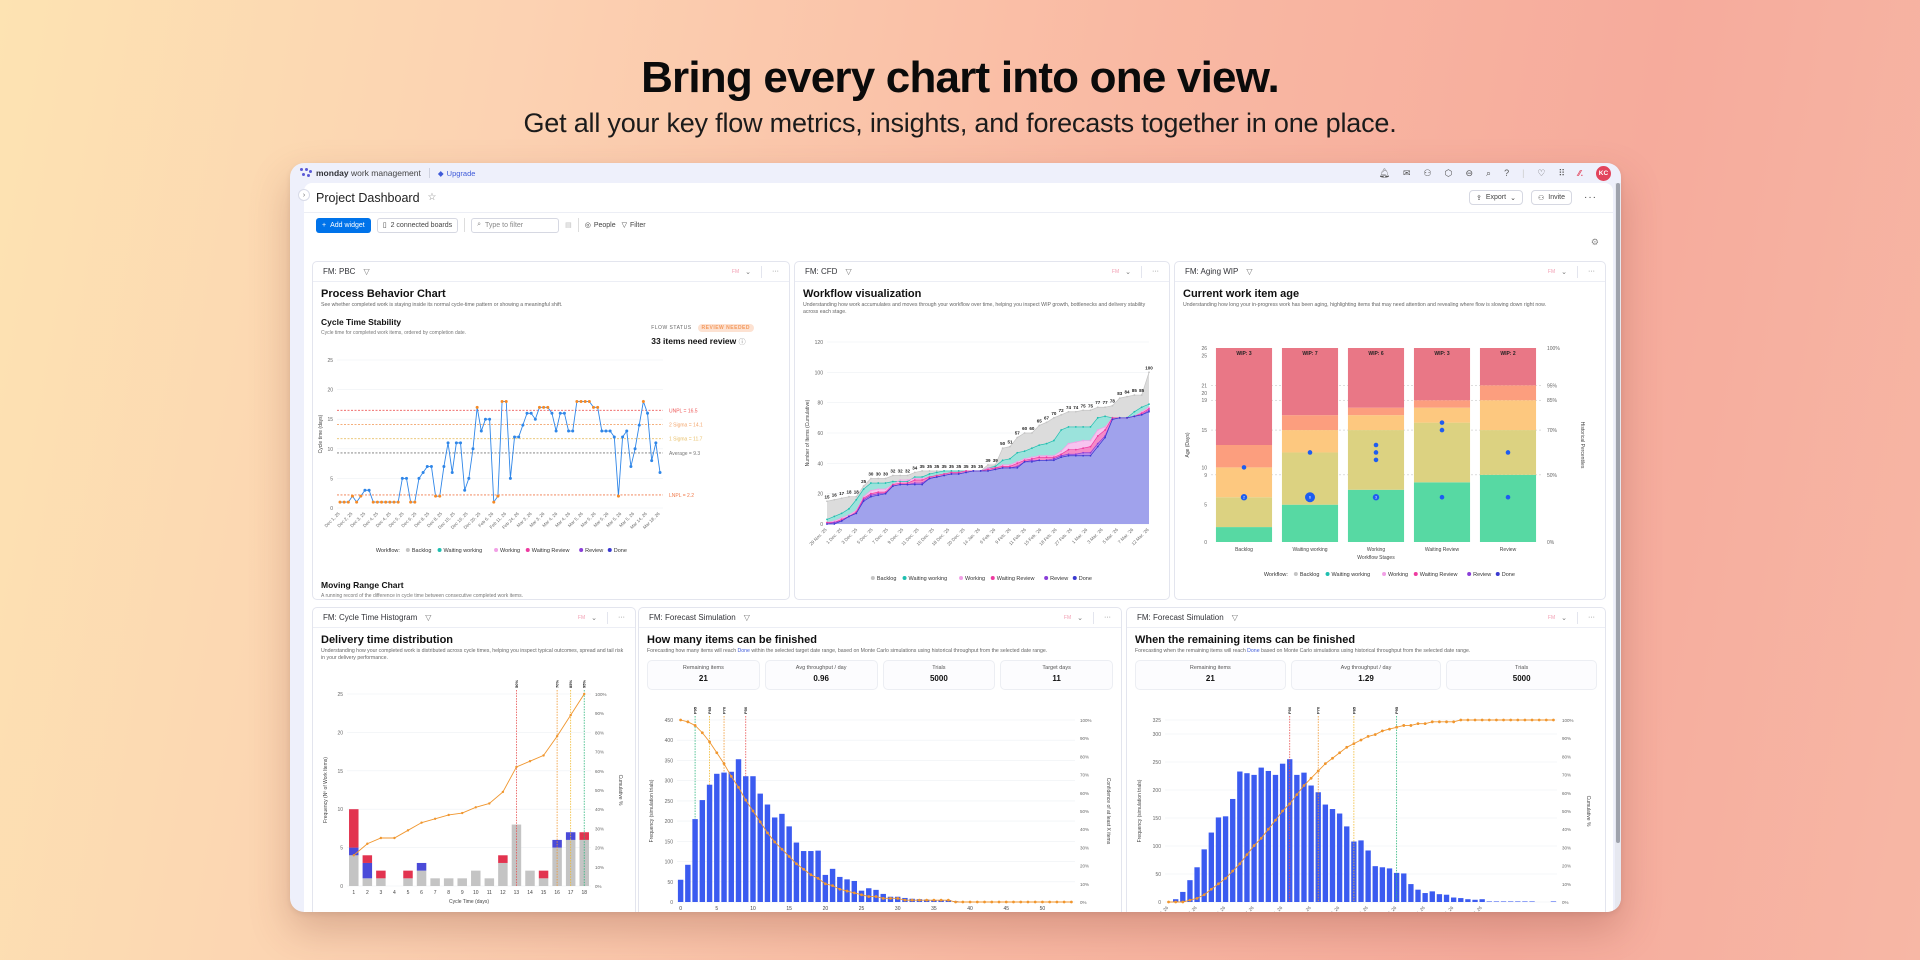  Describe the element at coordinates (1427, 172) in the screenshot. I see `invite-people-icon: ⚇` at that location.